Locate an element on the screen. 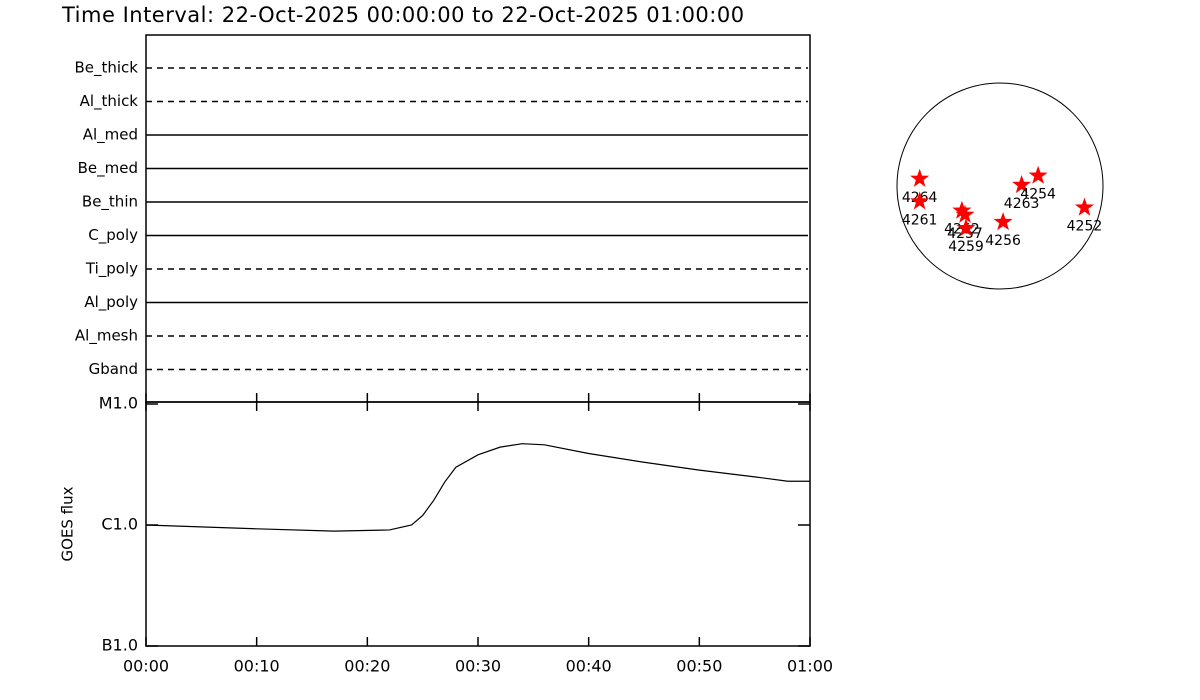 This screenshot has width=1200, height=700. y-tick-label: M1.0 is located at coordinates (118, 403).